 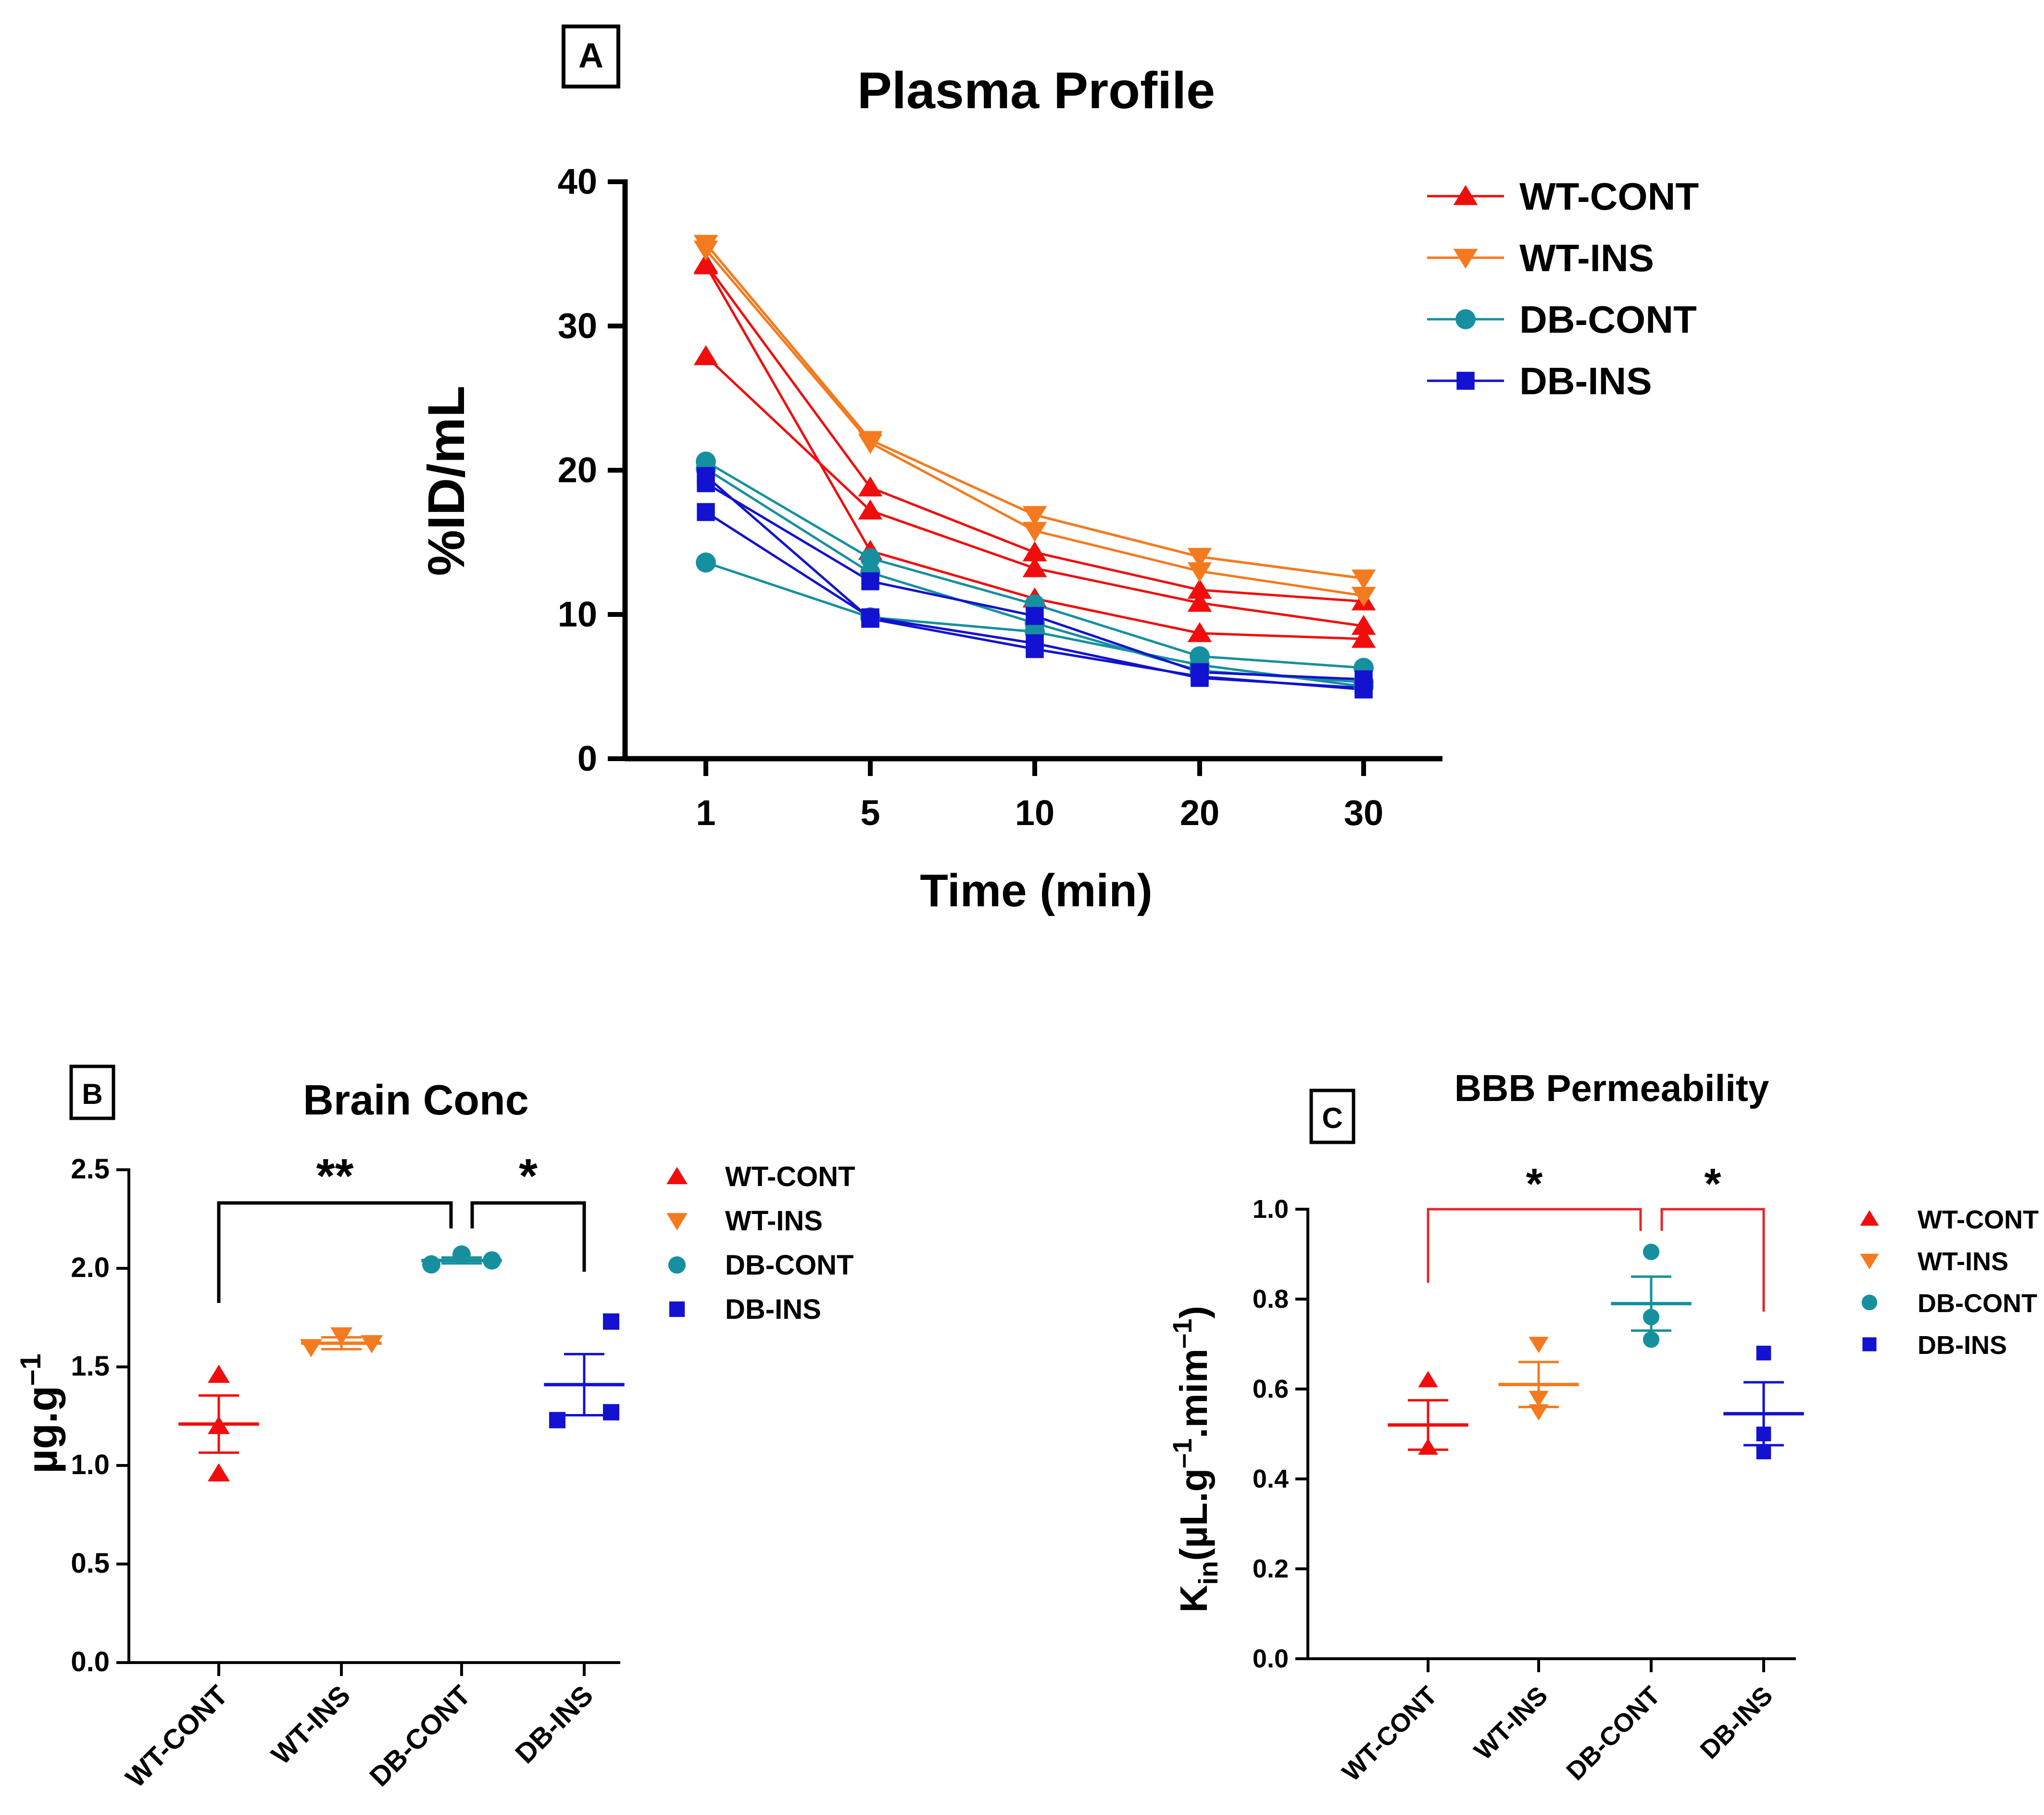 What do you see at coordinates (335, 1176) in the screenshot?
I see `panel-b-significance-label: **` at bounding box center [335, 1176].